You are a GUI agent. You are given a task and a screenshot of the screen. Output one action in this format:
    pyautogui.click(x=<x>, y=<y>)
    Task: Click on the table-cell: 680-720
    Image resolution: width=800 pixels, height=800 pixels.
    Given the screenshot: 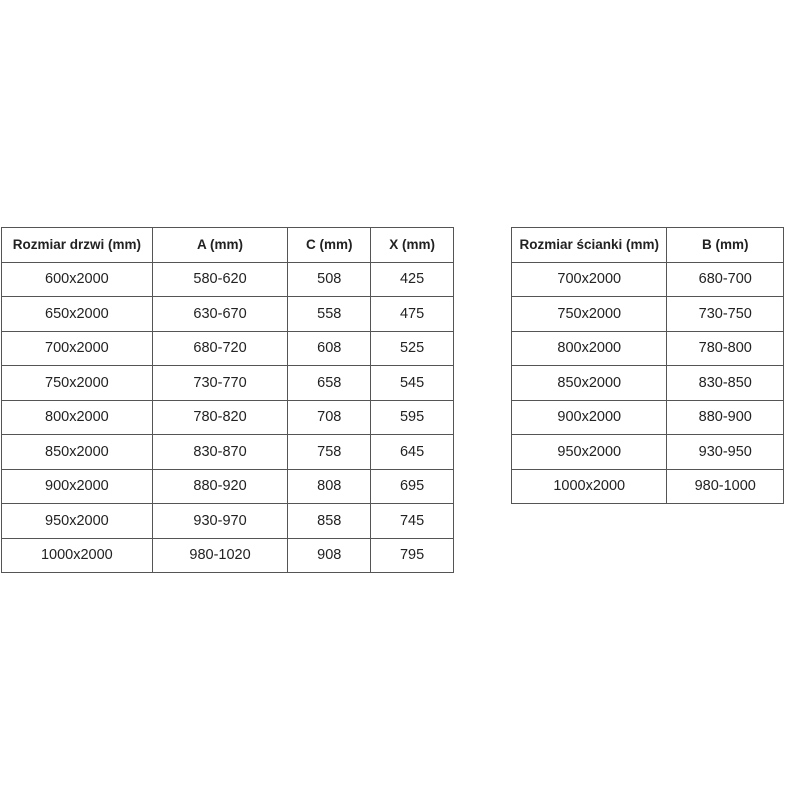 What is the action you would take?
    pyautogui.click(x=220, y=348)
    